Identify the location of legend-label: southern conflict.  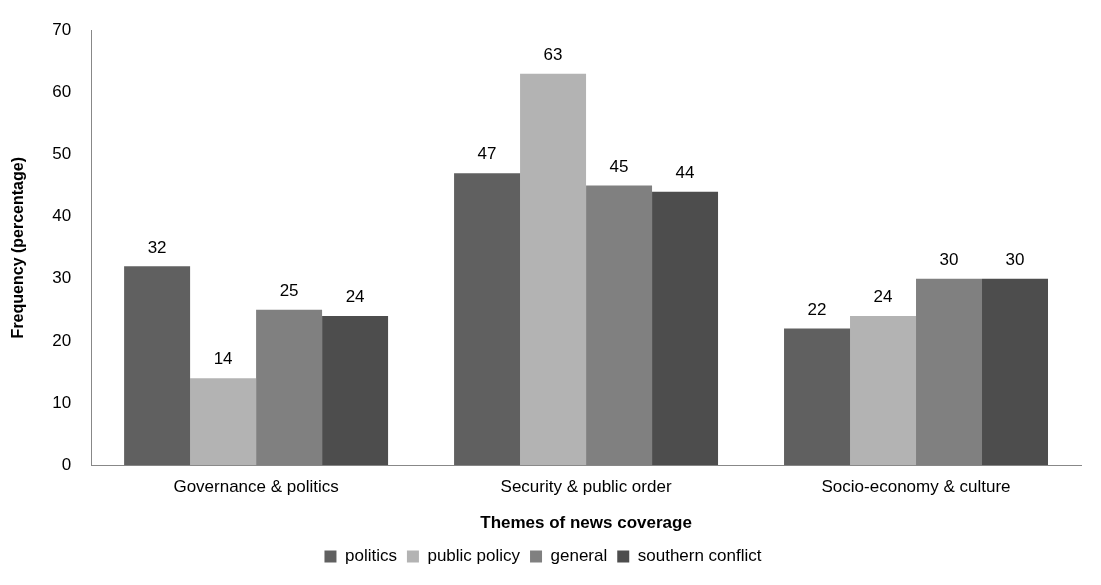
(699, 556).